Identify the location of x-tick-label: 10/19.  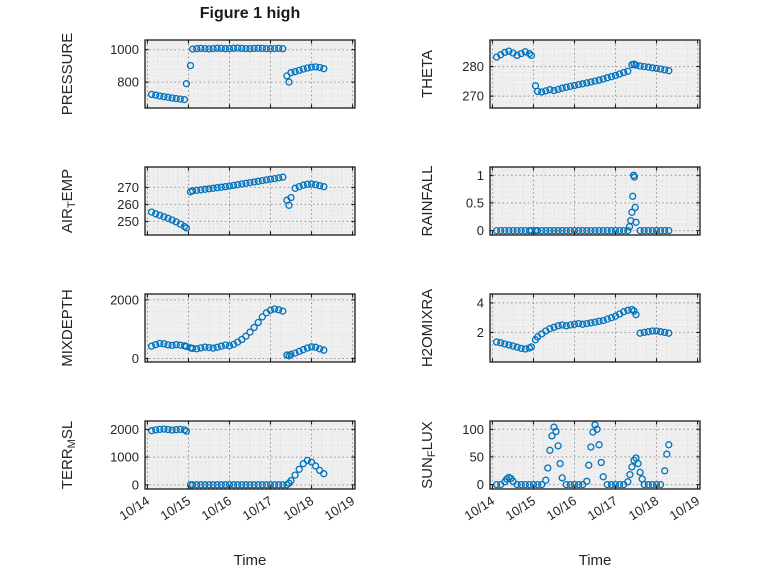
(339, 508).